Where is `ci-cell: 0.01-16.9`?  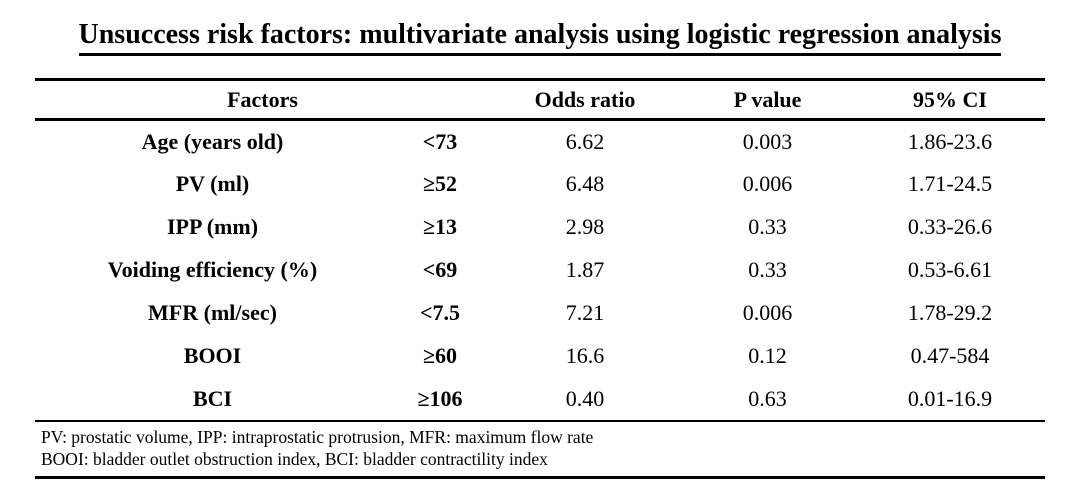 ci-cell: 0.01-16.9 is located at coordinates (950, 399).